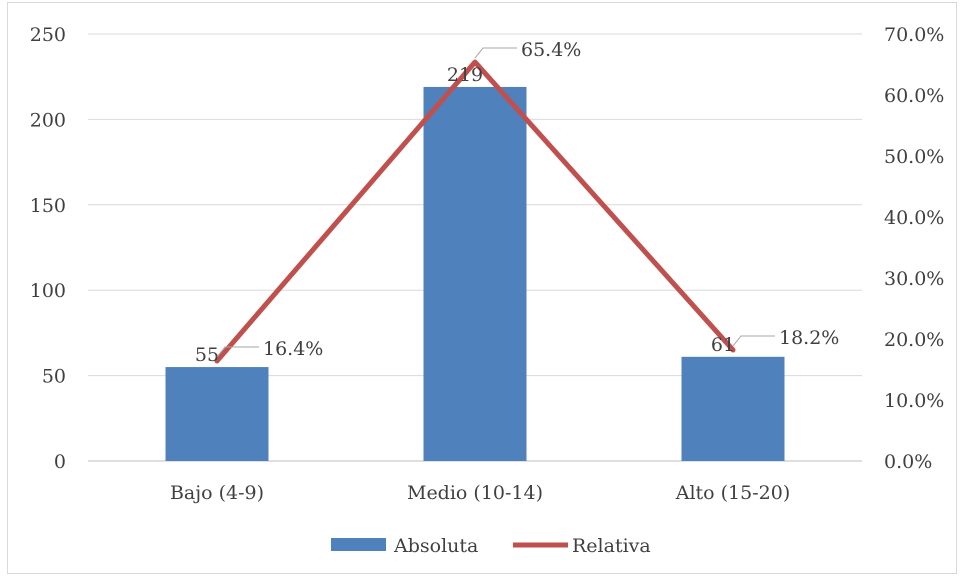 This screenshot has width=961, height=578. Describe the element at coordinates (809, 338) in the screenshot. I see `line-value-label: 18.2%` at that location.